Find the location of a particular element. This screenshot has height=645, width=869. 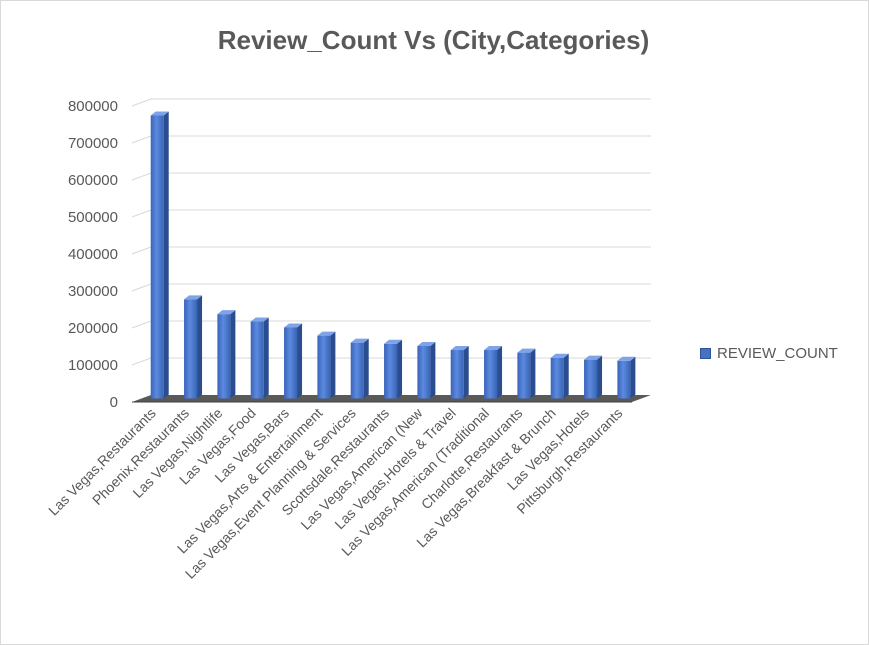

chart-title: Review_Count Vs (City,Categories) is located at coordinates (433, 40).